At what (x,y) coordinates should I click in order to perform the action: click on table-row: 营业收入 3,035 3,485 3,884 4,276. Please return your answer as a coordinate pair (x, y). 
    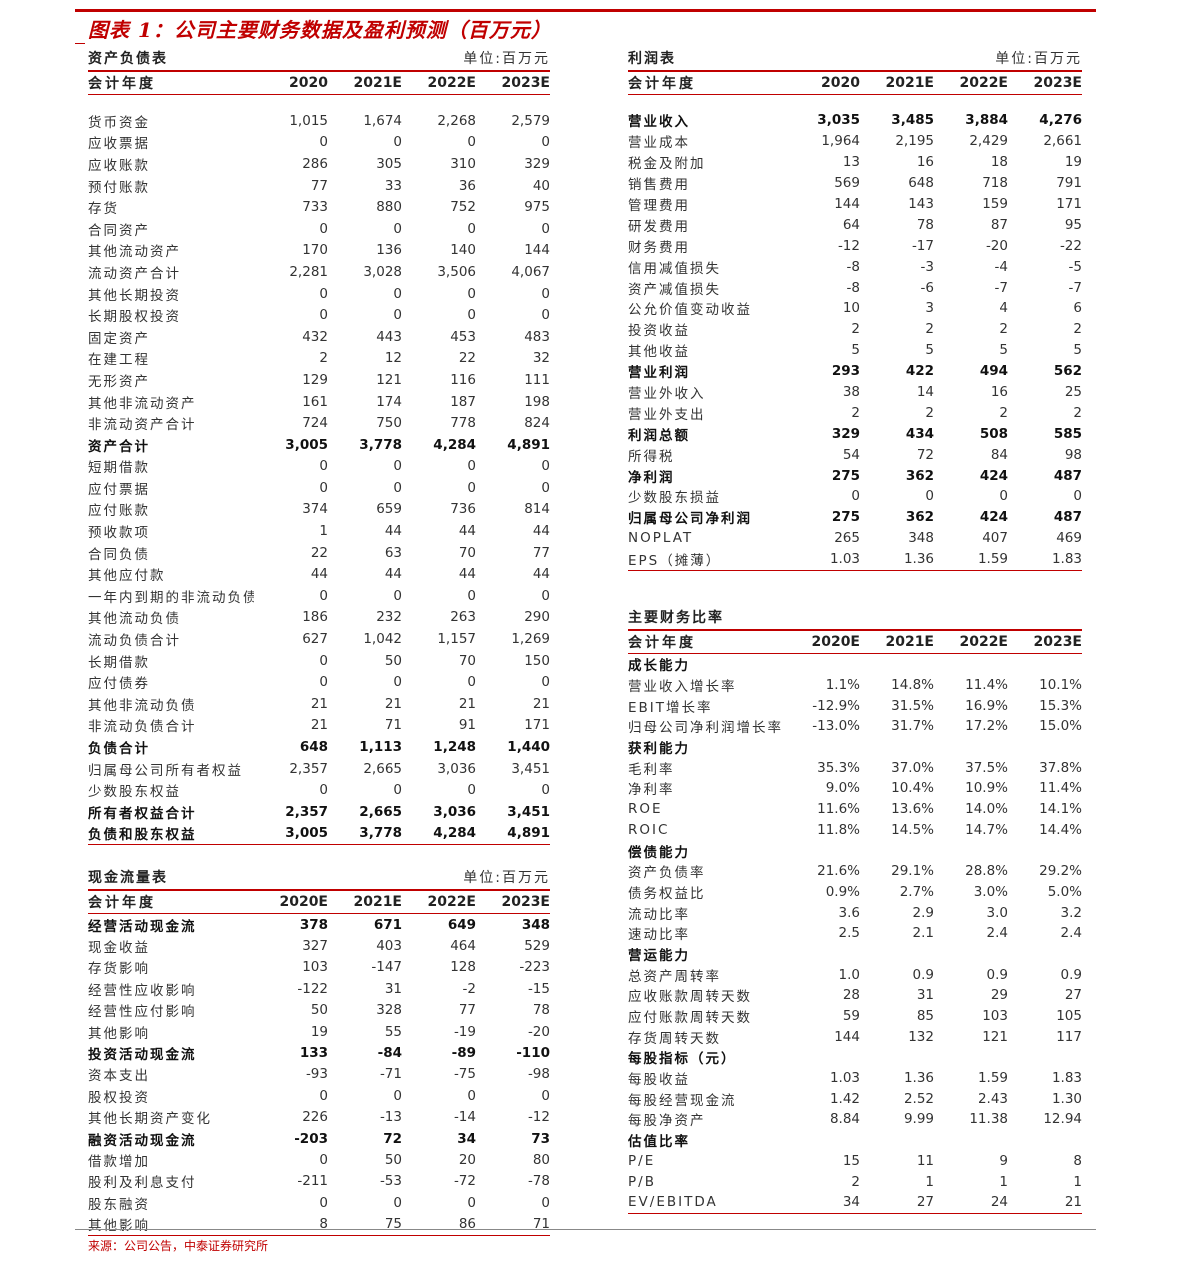
    Looking at the image, I should click on (855, 120).